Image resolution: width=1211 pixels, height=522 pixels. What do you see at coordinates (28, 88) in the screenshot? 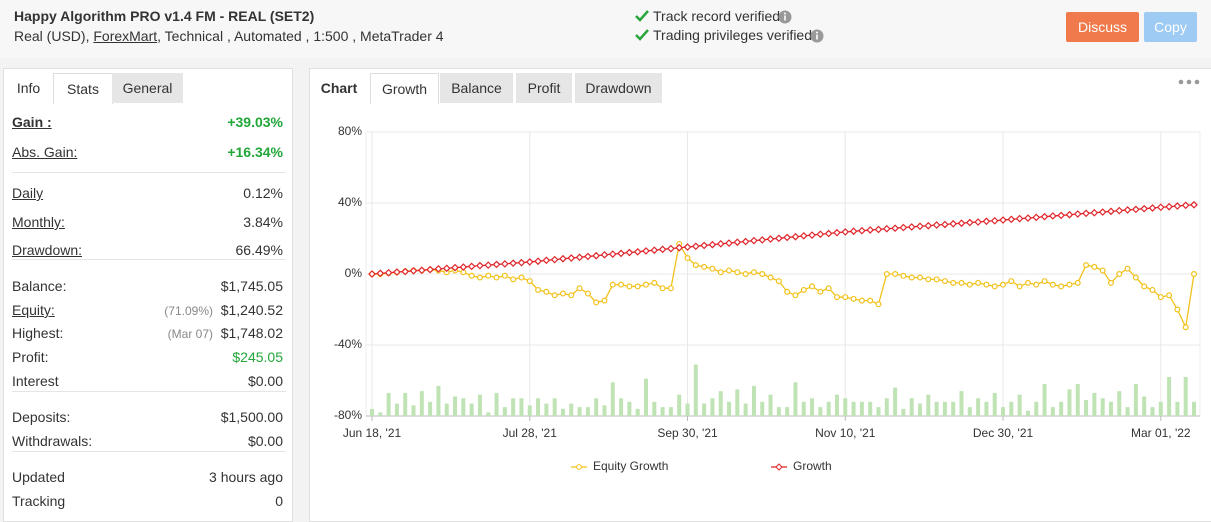
I see `side-tab: Info` at bounding box center [28, 88].